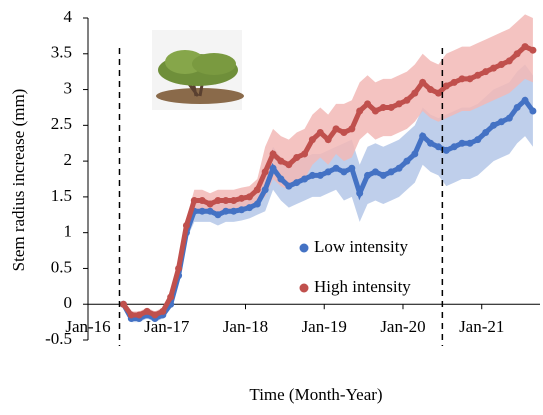 The height and width of the screenshot is (415, 543). Describe the element at coordinates (361, 246) in the screenshot. I see `legend-label: Low intensity` at that location.